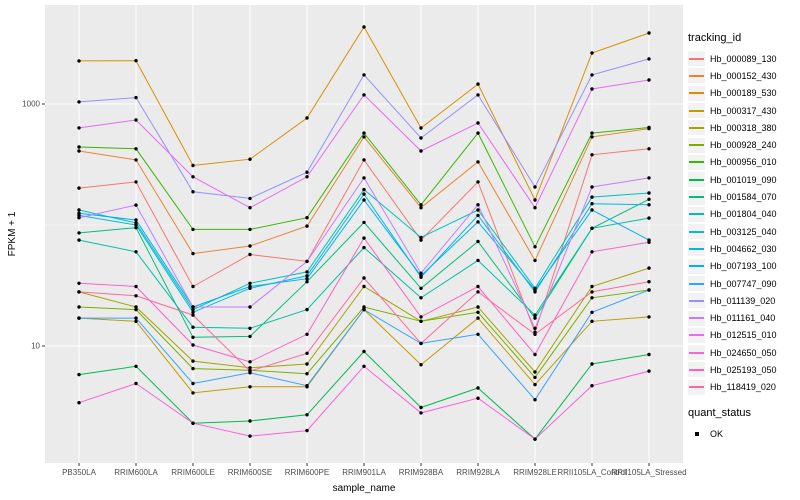 The height and width of the screenshot is (500, 800). Describe the element at coordinates (364, 488) in the screenshot. I see `x-axis-title: sample_name` at that location.